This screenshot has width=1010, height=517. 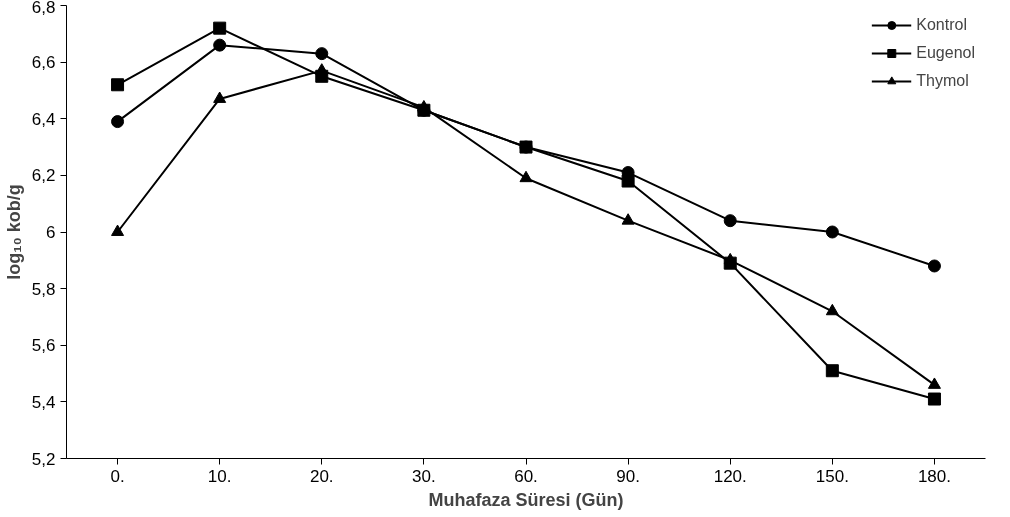 What do you see at coordinates (526, 499) in the screenshot?
I see `x-axis-title: Muhafaza Süresi (Gün)` at bounding box center [526, 499].